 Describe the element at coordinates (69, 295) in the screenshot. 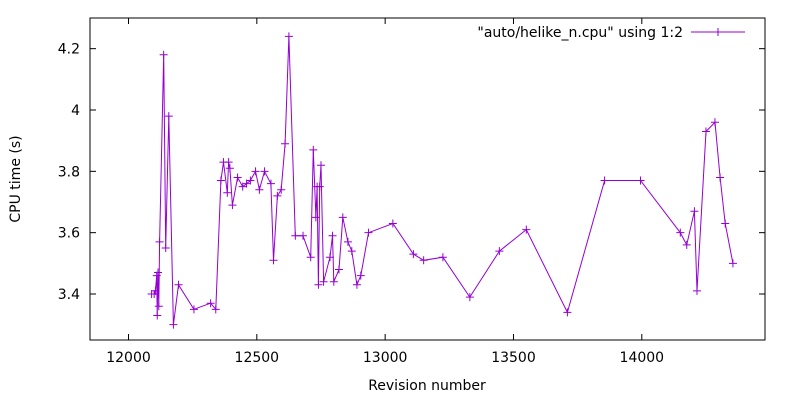

I see `y-tick-label: 3.4` at that location.